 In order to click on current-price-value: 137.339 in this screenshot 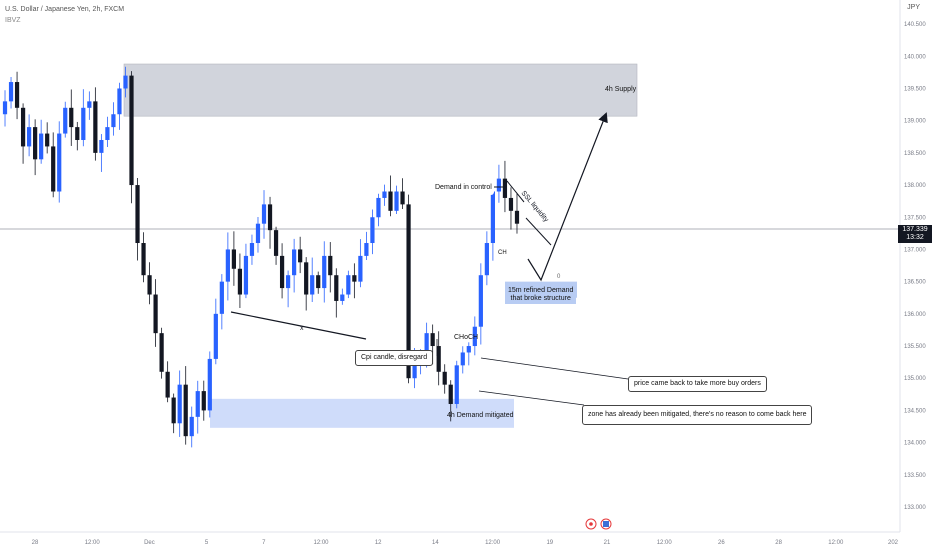, I will do `click(915, 229)`.